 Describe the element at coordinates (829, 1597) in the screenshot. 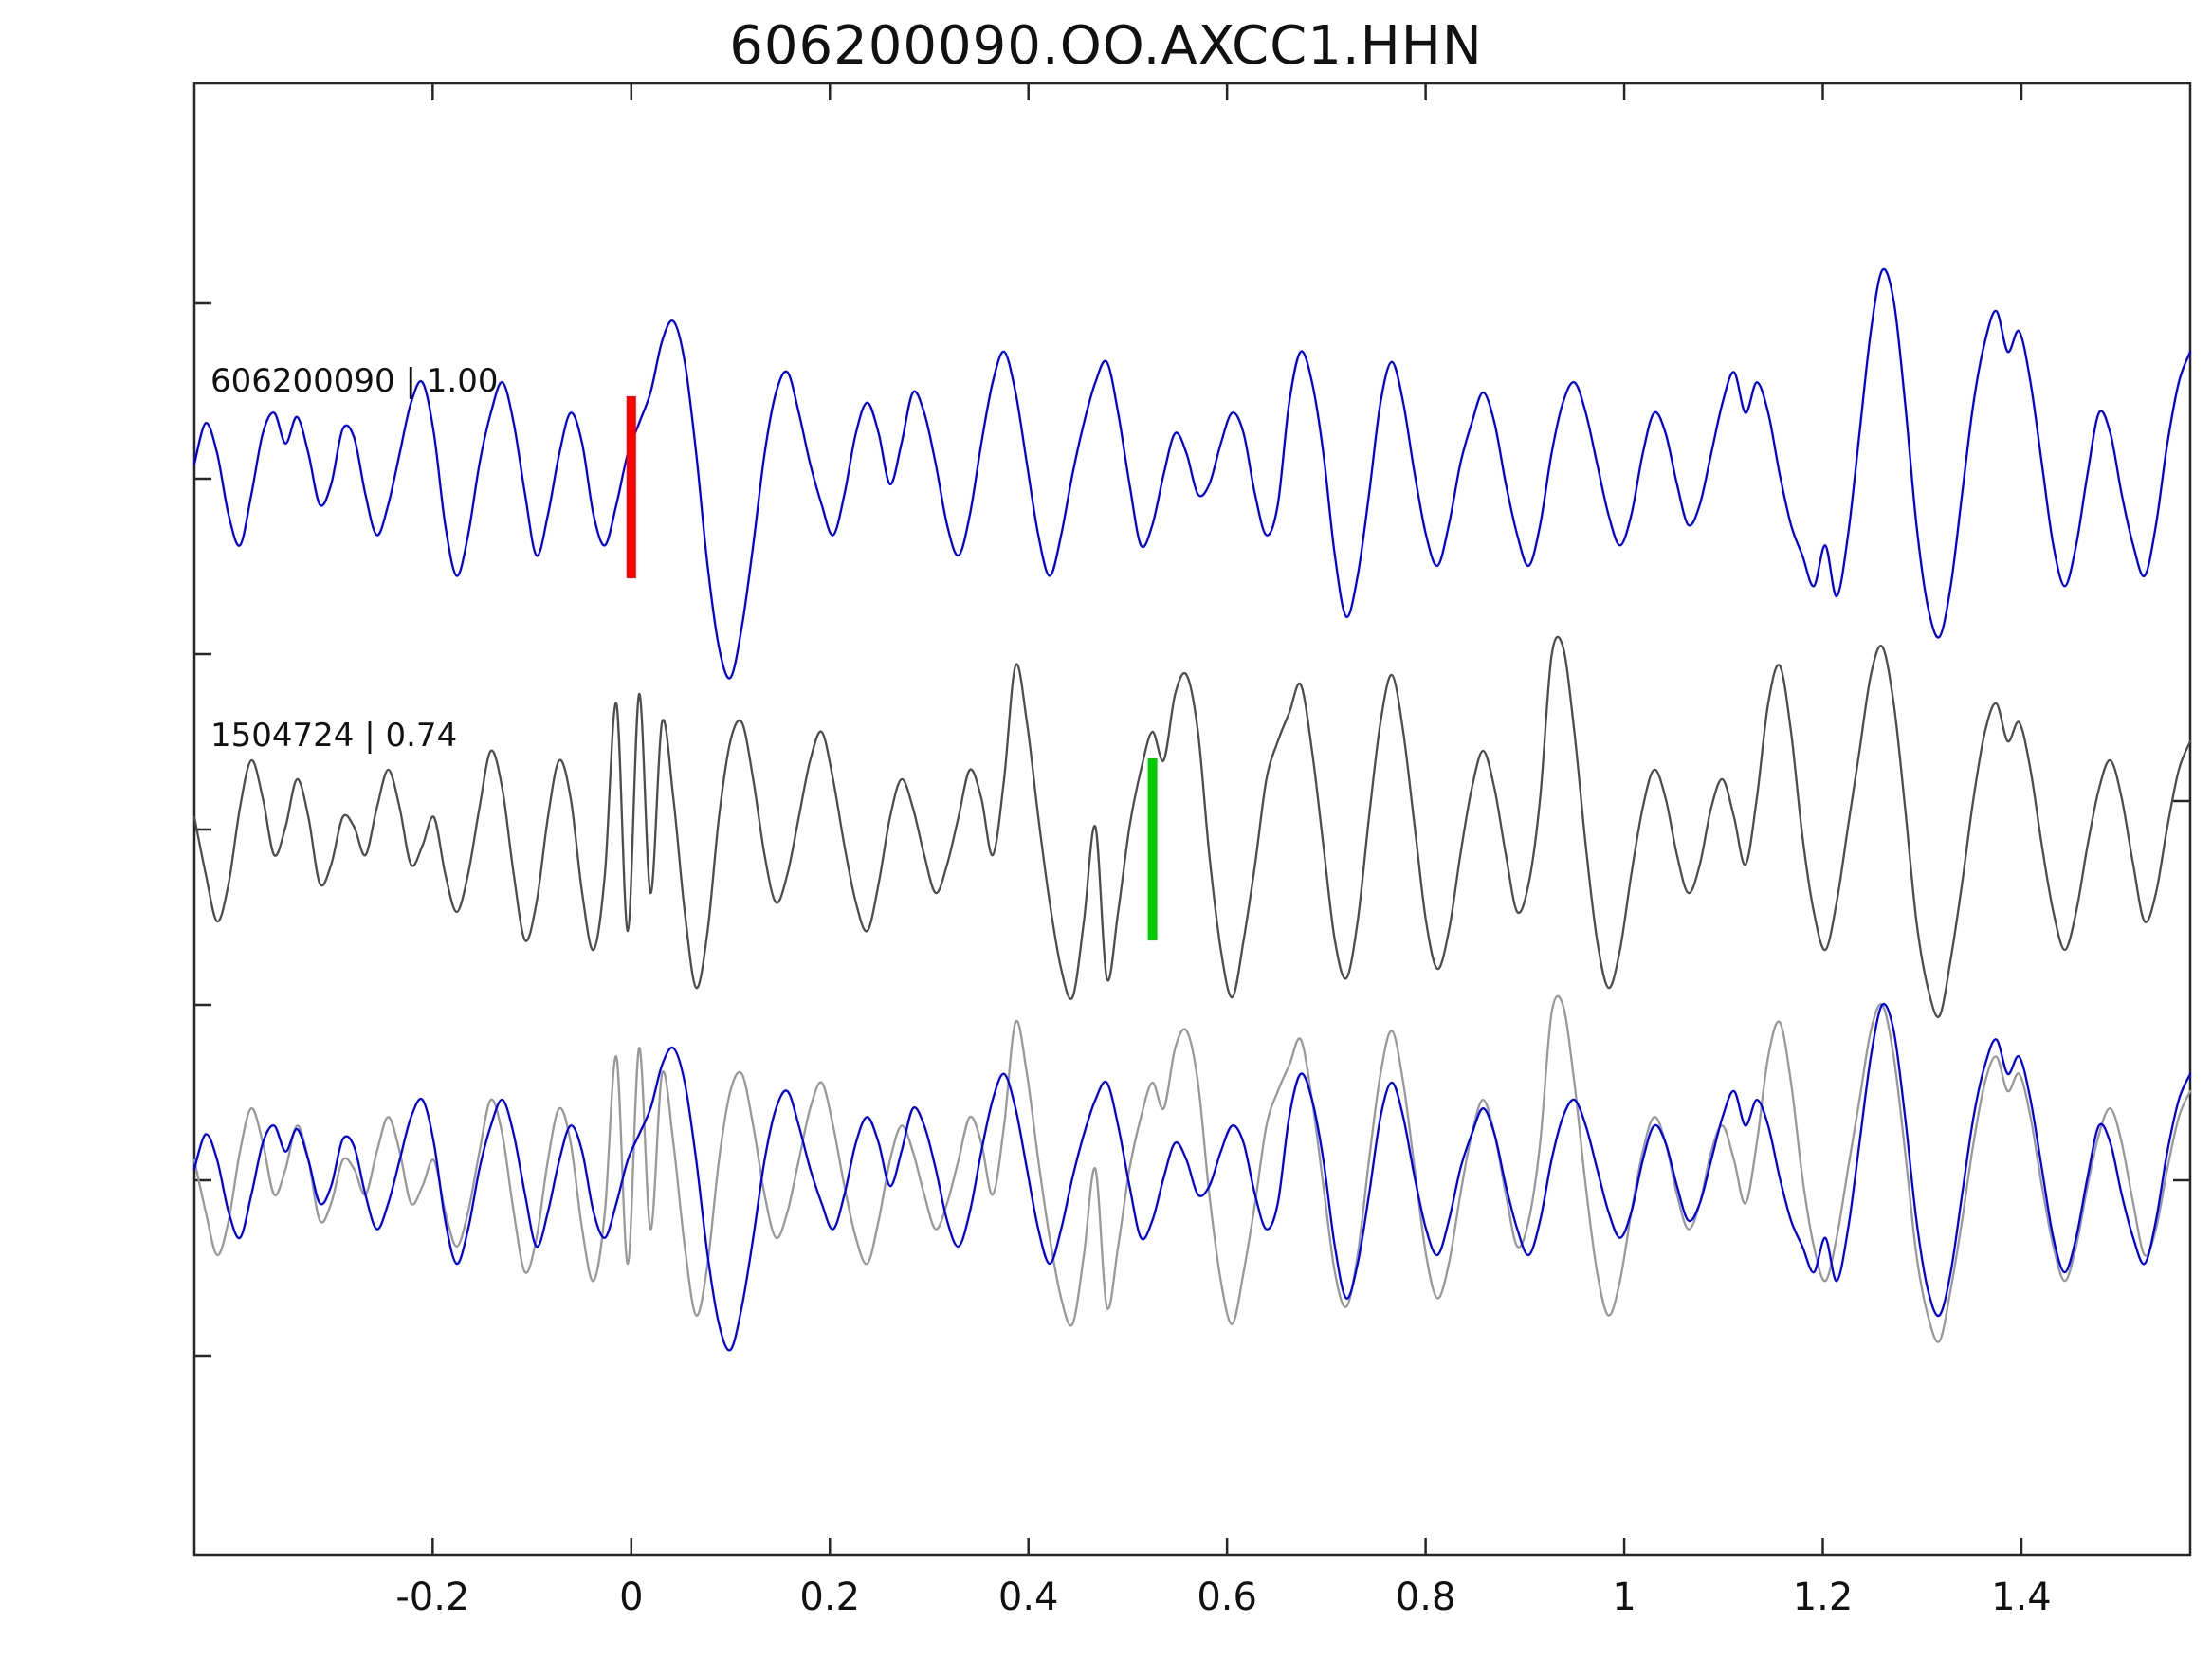

I see `x-tick-label: 0.2` at that location.